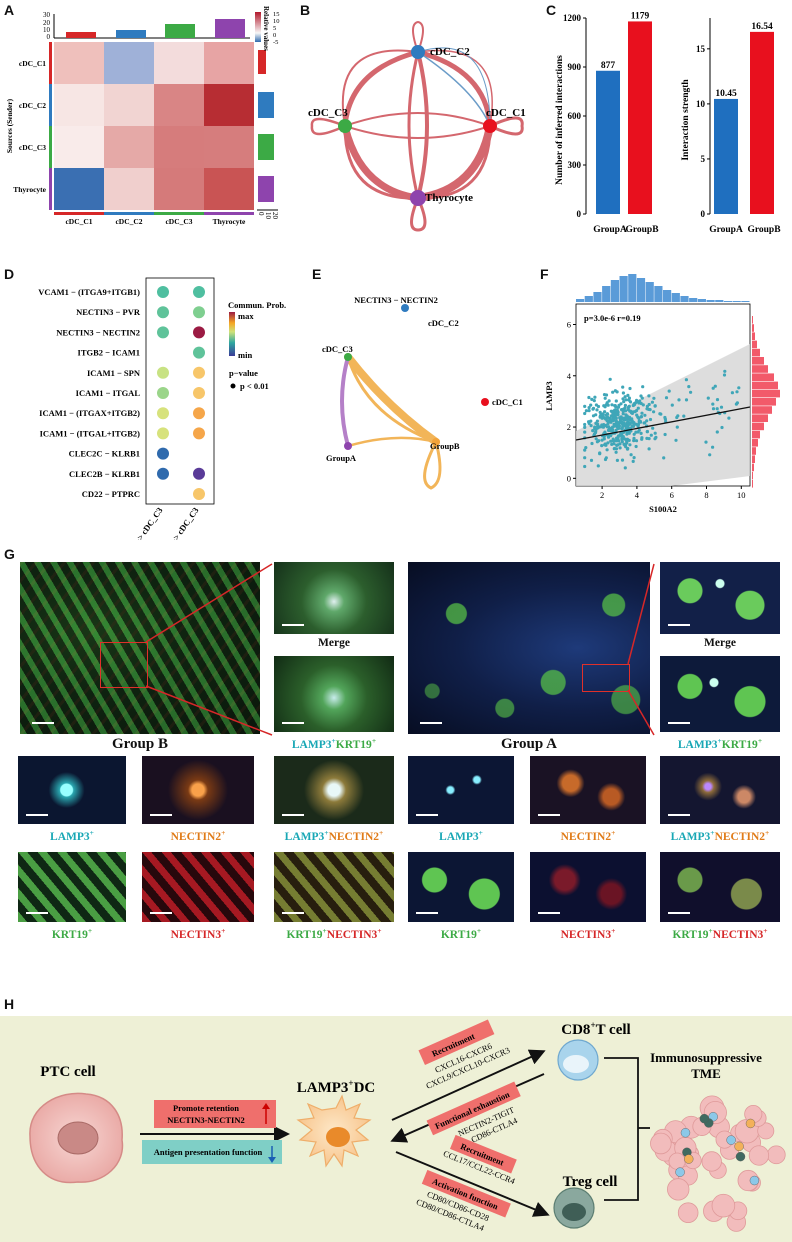  I want to click on caption-lamp3-a: LAMP3+, so click(461, 835).